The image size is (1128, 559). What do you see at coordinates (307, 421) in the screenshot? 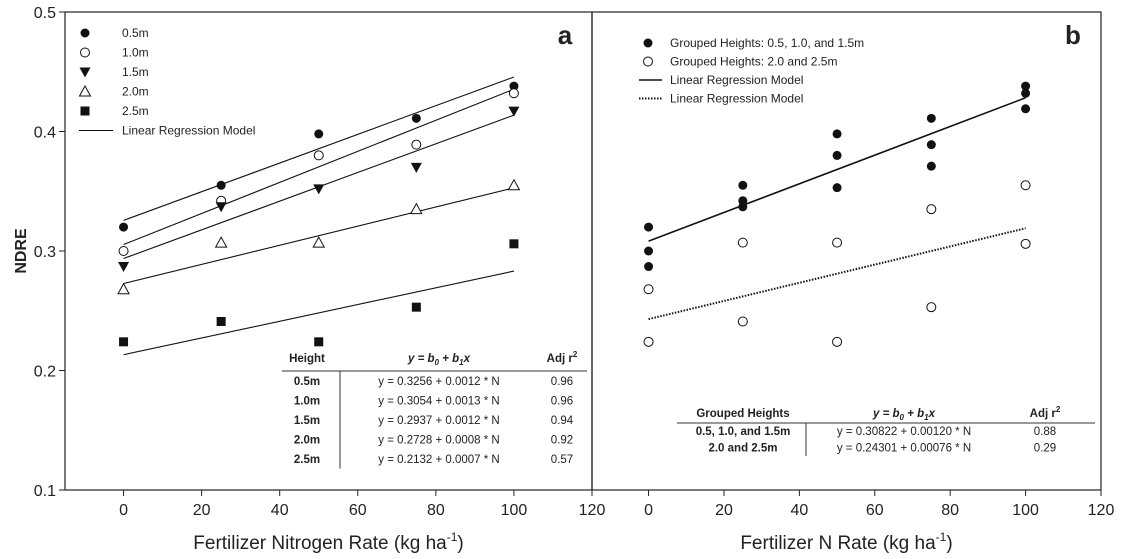
I see `table-cell-group: 1.5m` at bounding box center [307, 421].